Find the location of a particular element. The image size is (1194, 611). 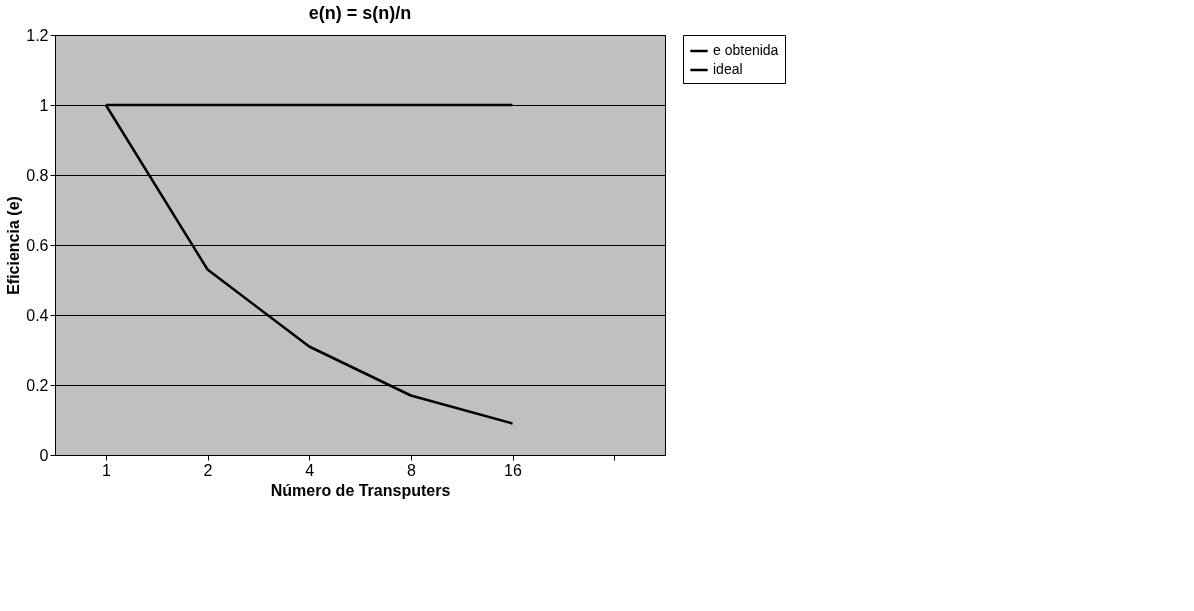

y-tick-label: 1 is located at coordinates (44, 105).